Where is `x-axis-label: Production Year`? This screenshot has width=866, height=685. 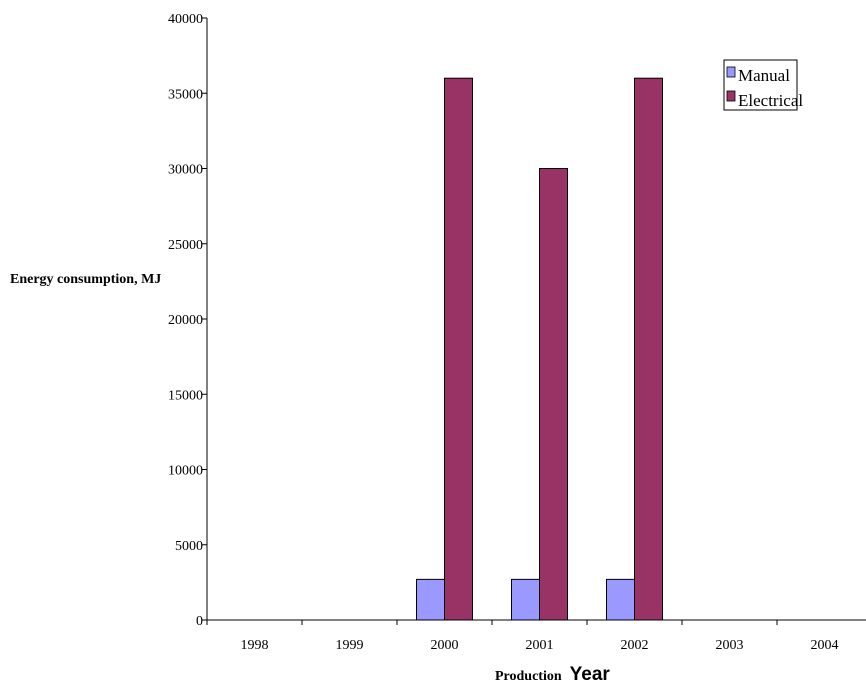 x-axis-label: Production Year is located at coordinates (552, 674).